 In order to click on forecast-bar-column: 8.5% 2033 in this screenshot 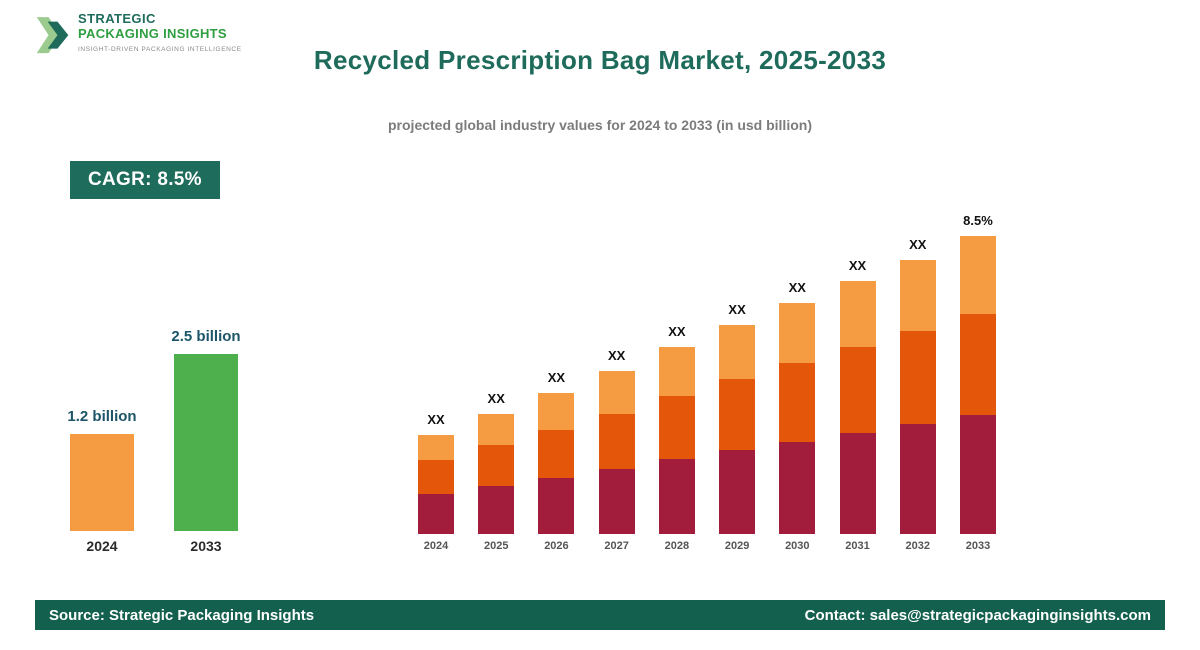, I will do `click(977, 375)`.